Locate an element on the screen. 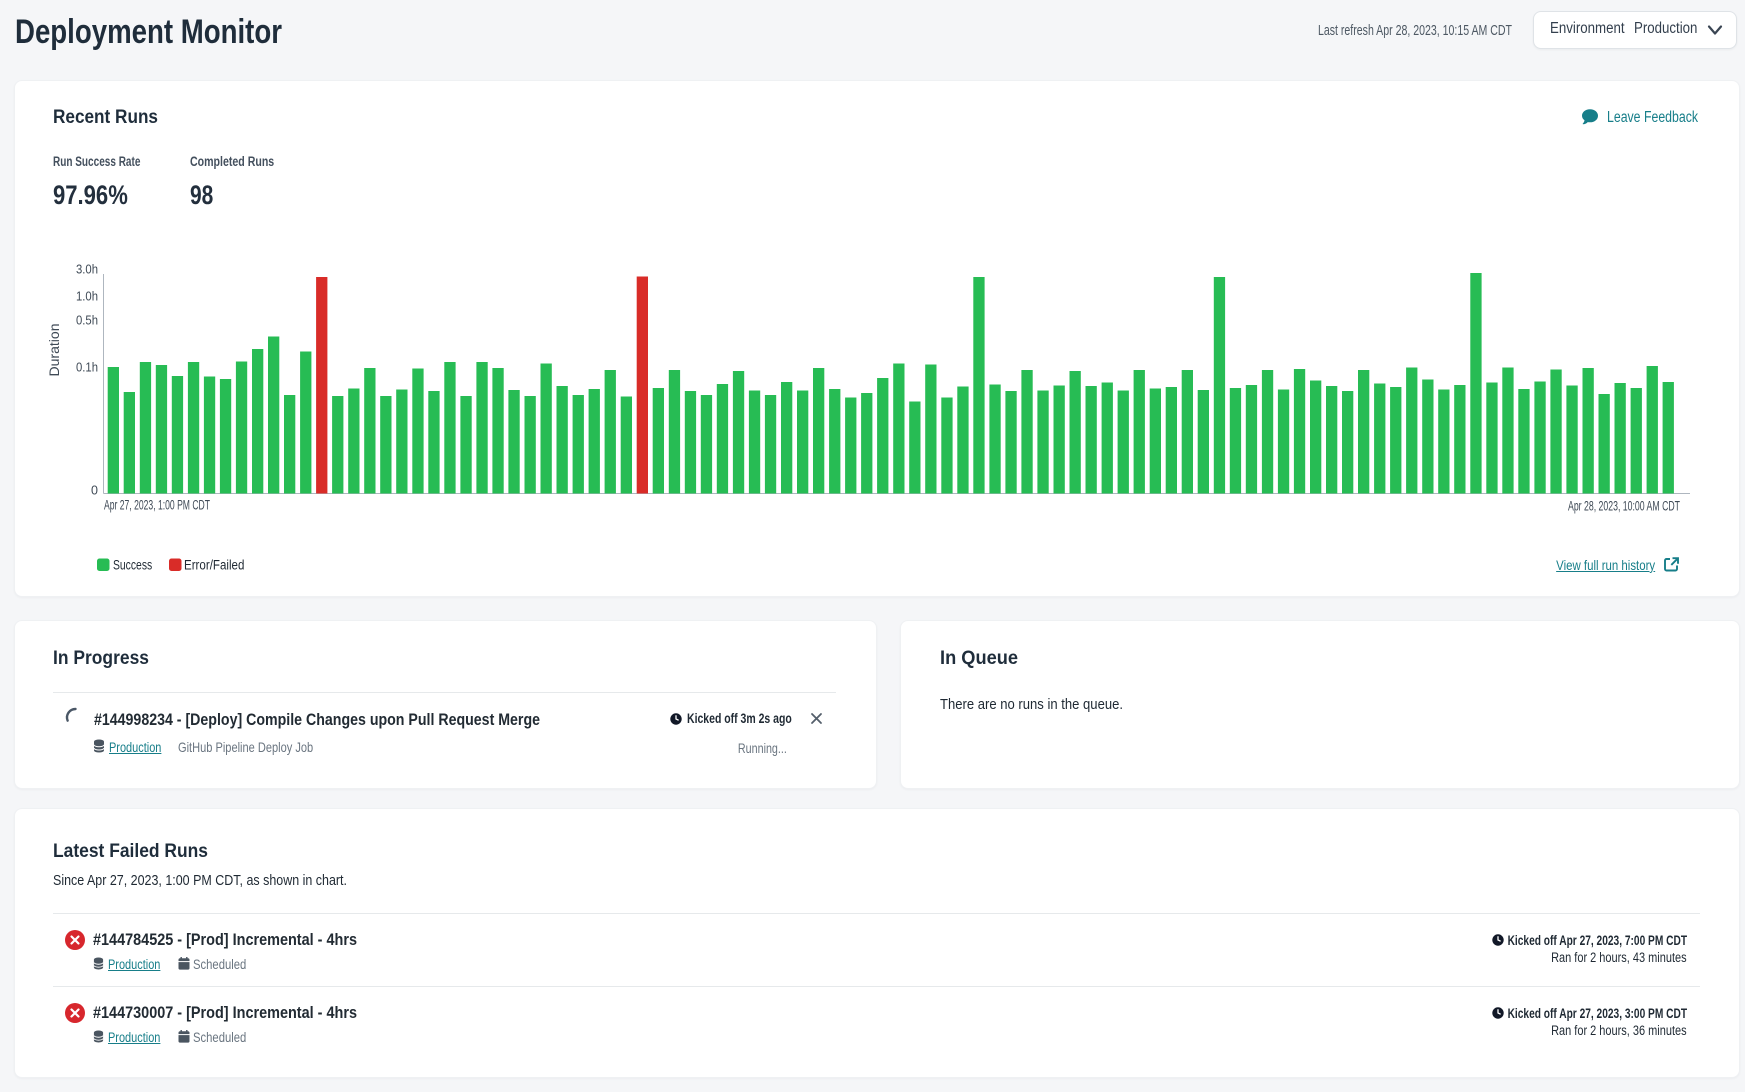 The height and width of the screenshot is (1092, 1745). svg-text: 0.1h is located at coordinates (87, 368).